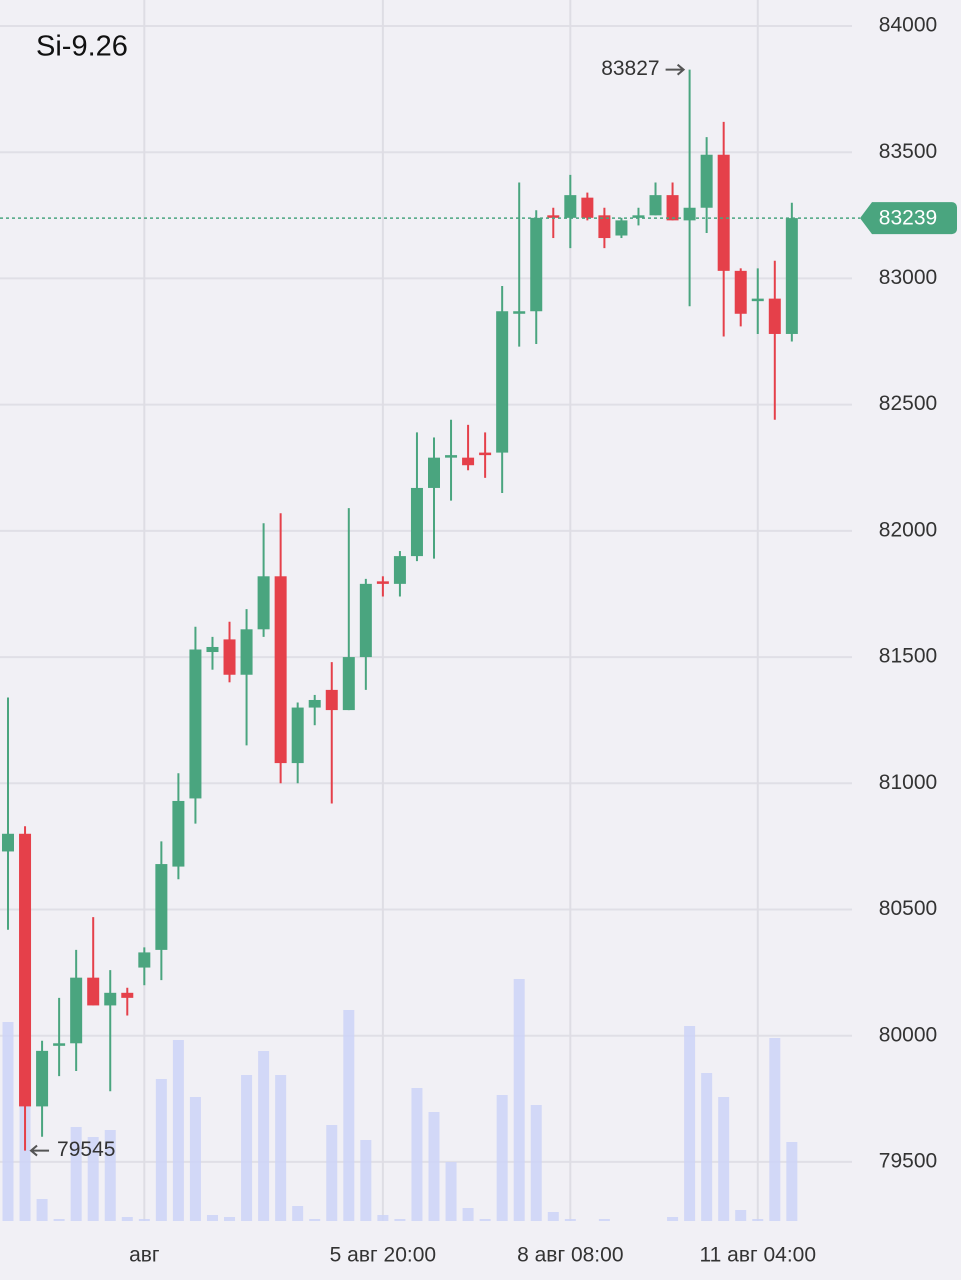 The width and height of the screenshot is (961, 1280). Describe the element at coordinates (908, 529) in the screenshot. I see `y-tick-label: 82000` at that location.